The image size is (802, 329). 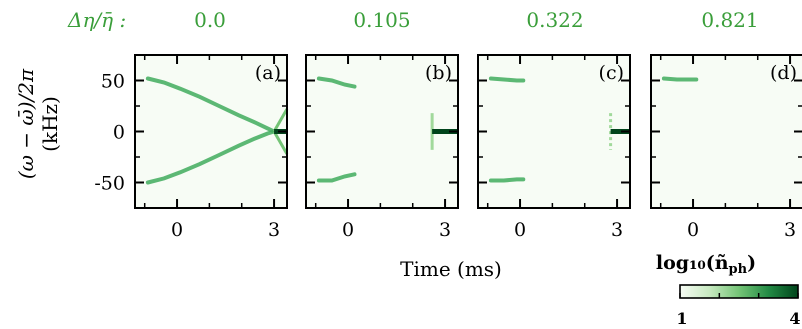 What do you see at coordinates (119, 133) in the screenshot?
I see `y-tick-label: 0` at bounding box center [119, 133].